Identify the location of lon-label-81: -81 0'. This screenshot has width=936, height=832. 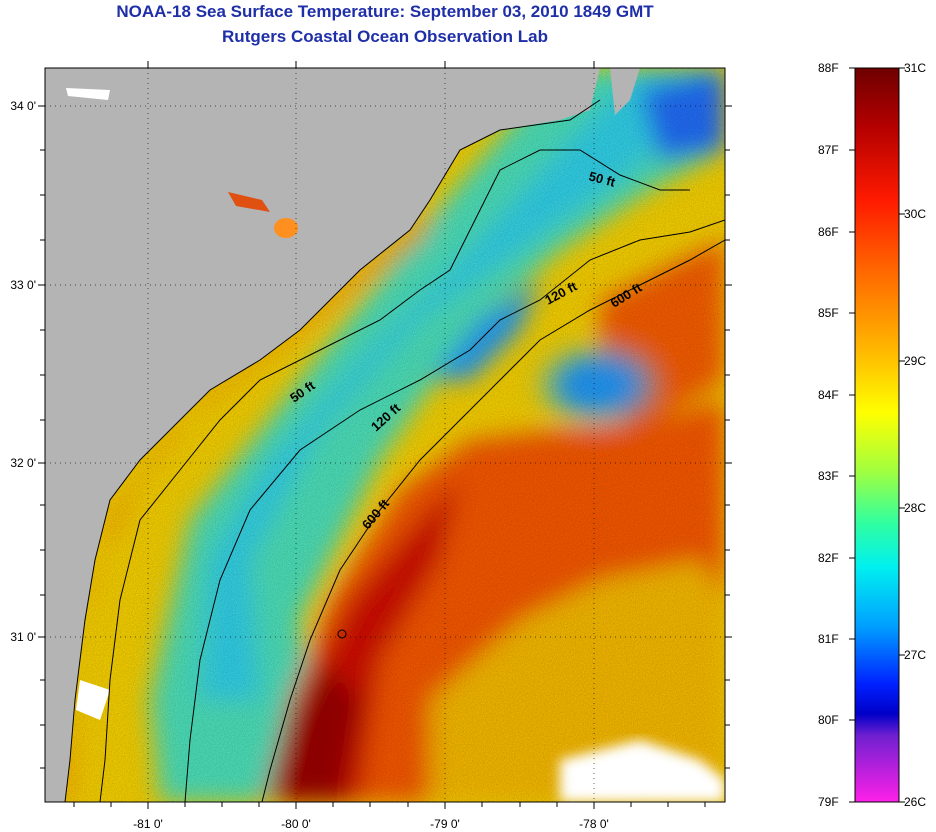
(148, 824).